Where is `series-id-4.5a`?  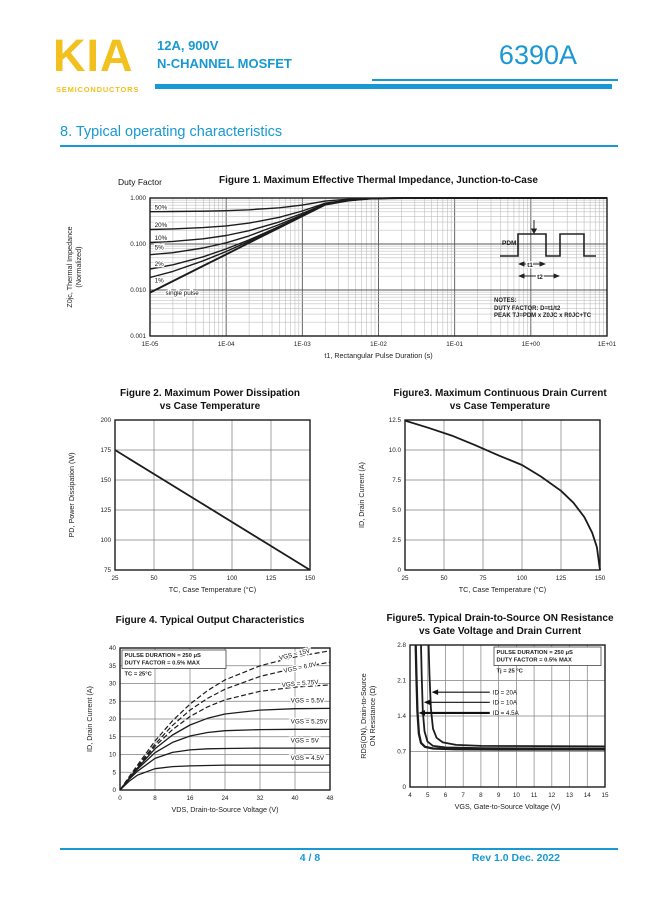
series-id-4.5a is located at coordinates (509, 697).